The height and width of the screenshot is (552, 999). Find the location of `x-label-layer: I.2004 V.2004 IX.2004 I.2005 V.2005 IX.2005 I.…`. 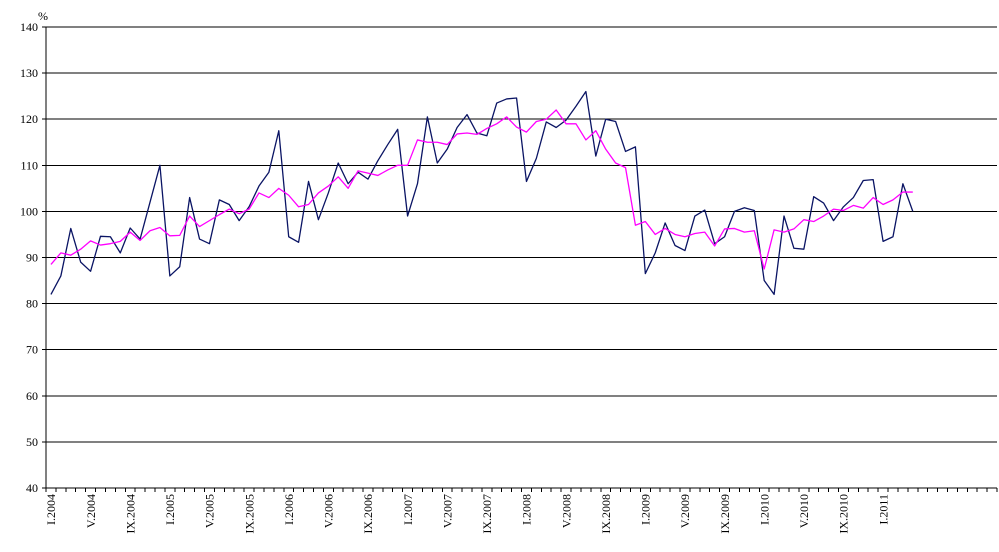

x-label-layer: I.2004 V.2004 IX.2004 I.2005 V.2005 IX.2005 I.… is located at coordinates (467, 514).